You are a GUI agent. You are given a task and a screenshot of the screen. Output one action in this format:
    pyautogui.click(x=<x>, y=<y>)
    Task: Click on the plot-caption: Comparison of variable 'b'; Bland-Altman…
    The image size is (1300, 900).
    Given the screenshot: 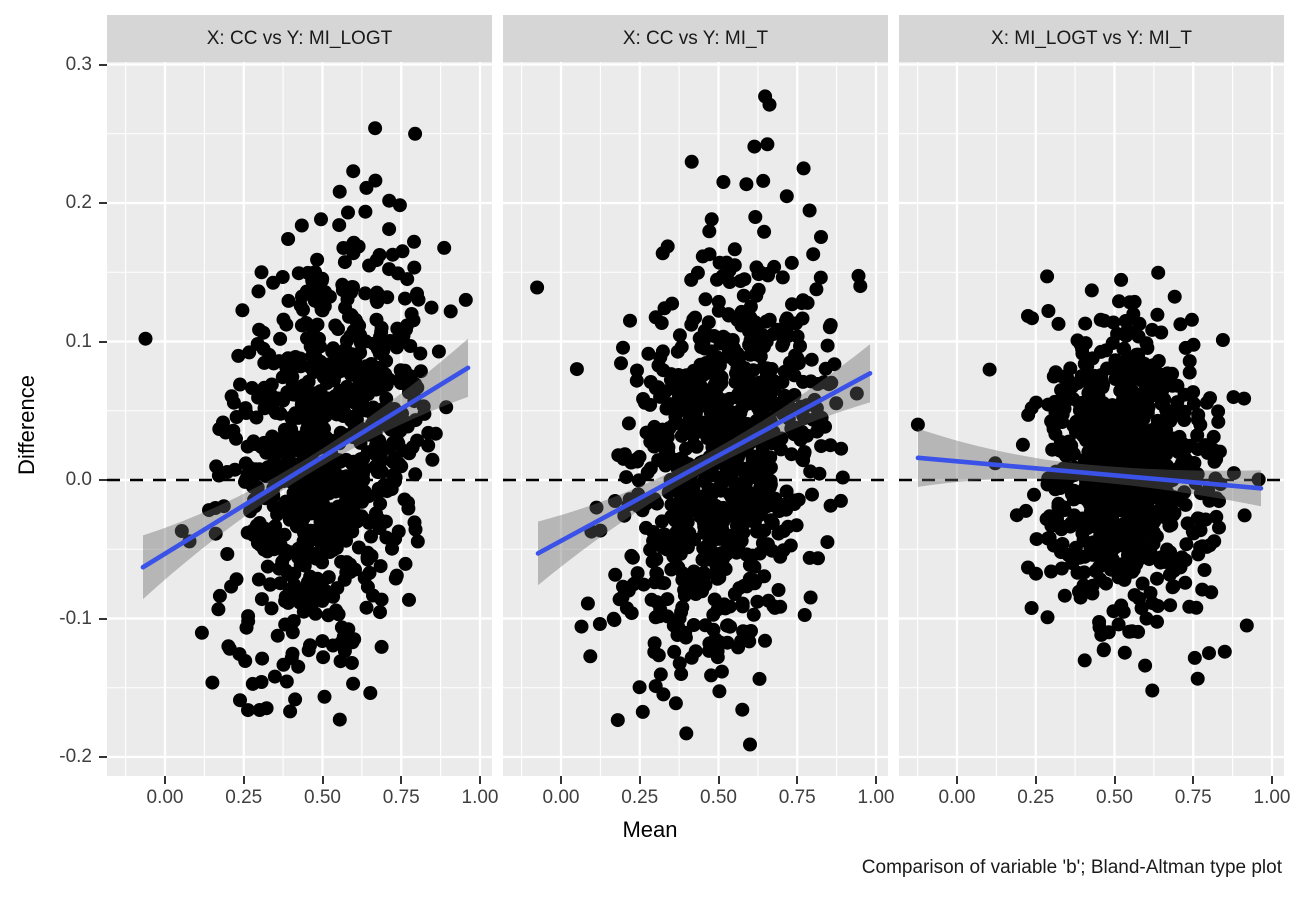 What is the action you would take?
    pyautogui.click(x=1071, y=867)
    